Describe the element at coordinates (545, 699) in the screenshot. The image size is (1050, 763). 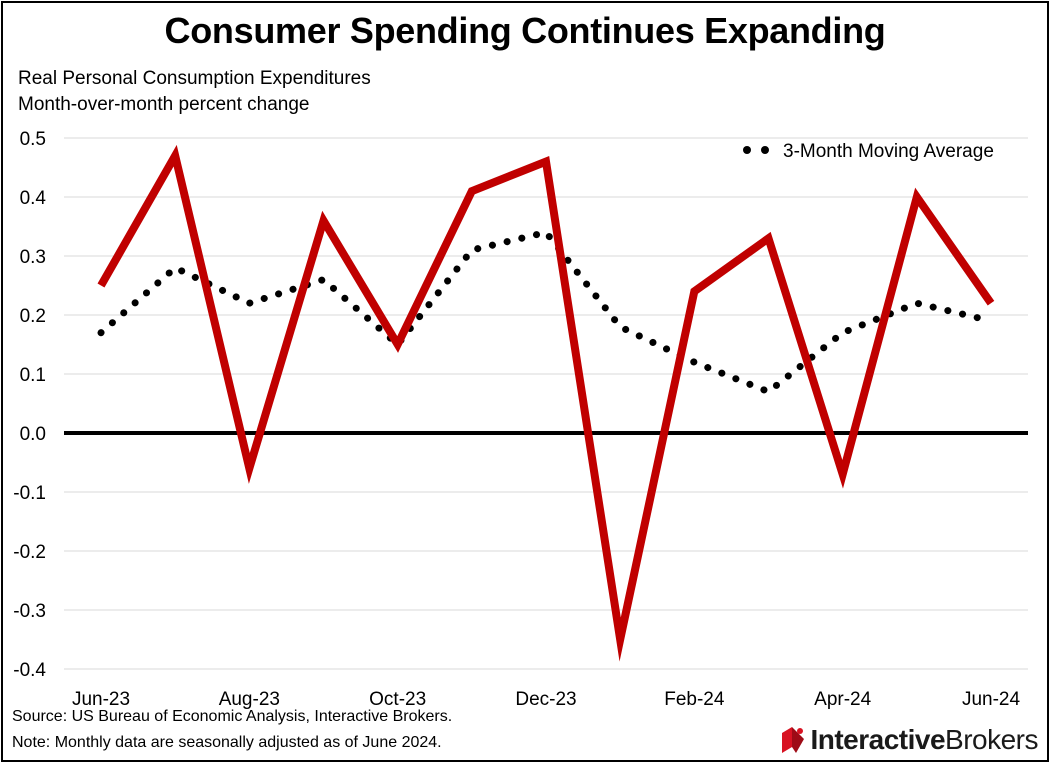
I see `x-tick-label: Dec-23` at that location.